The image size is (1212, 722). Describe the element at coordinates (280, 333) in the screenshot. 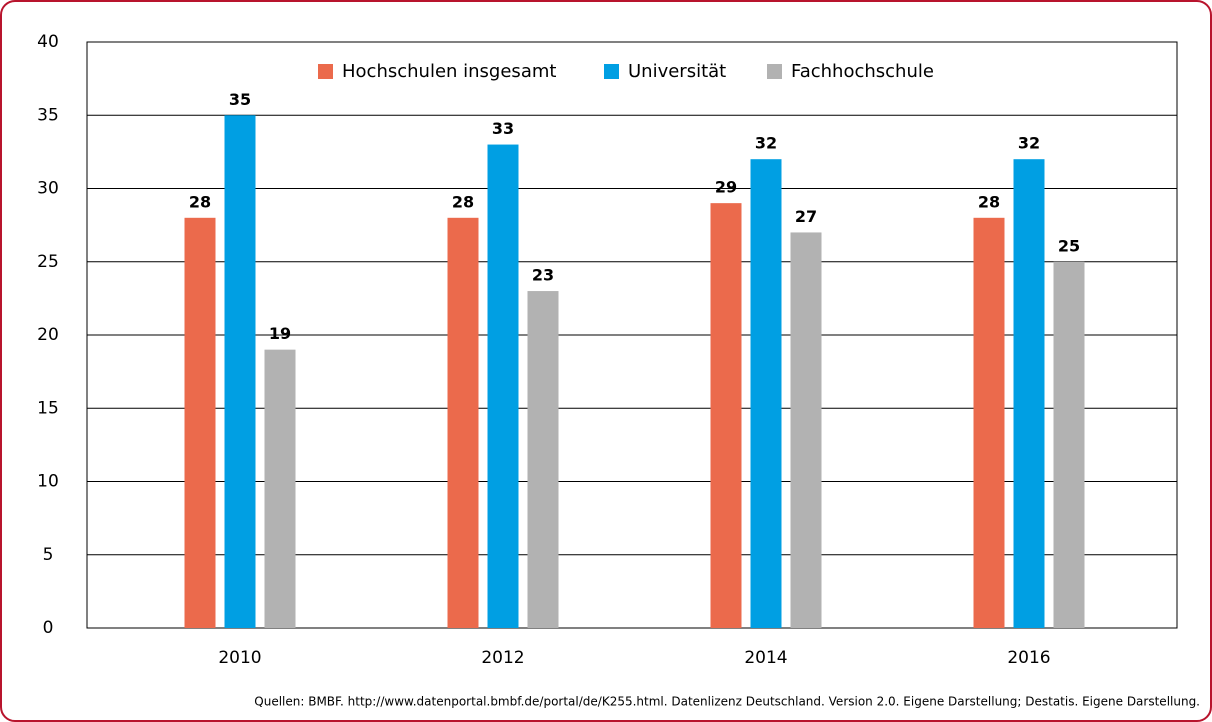

I see `value-label: 19` at that location.